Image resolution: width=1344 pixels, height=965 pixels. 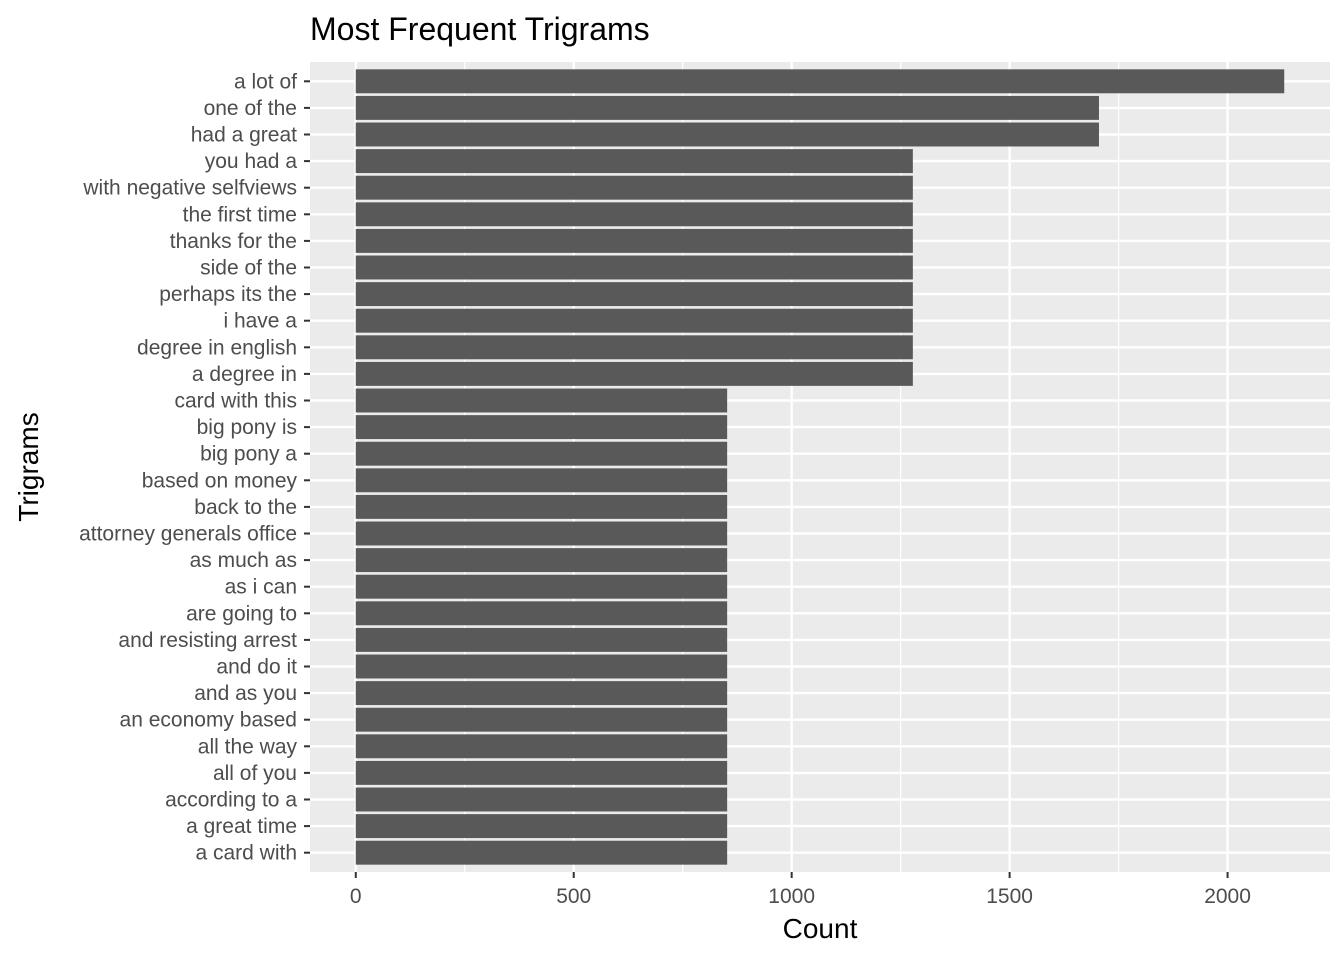 What do you see at coordinates (256, 667) in the screenshot?
I see `y-tick-label: and do it` at bounding box center [256, 667].